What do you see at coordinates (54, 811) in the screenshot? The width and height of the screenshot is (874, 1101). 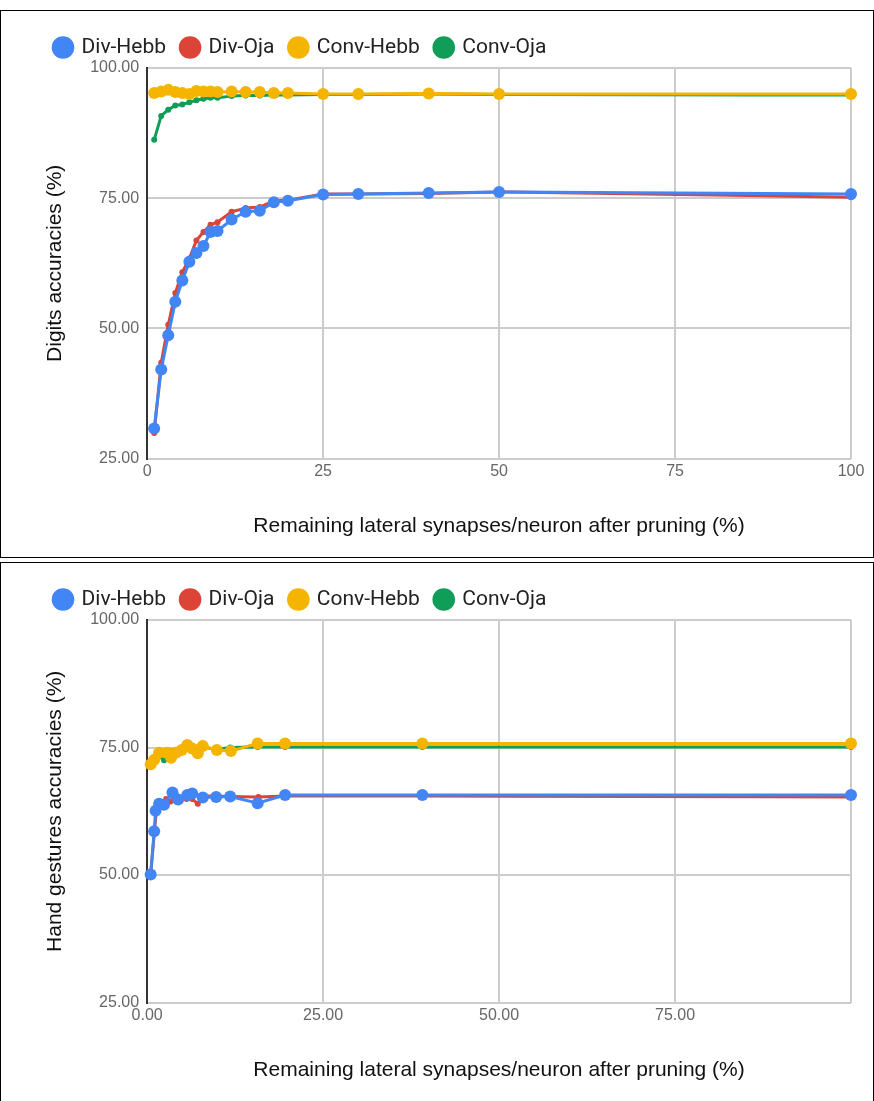 I see `y-axis-title: Hand gestures accuracies (%)` at bounding box center [54, 811].